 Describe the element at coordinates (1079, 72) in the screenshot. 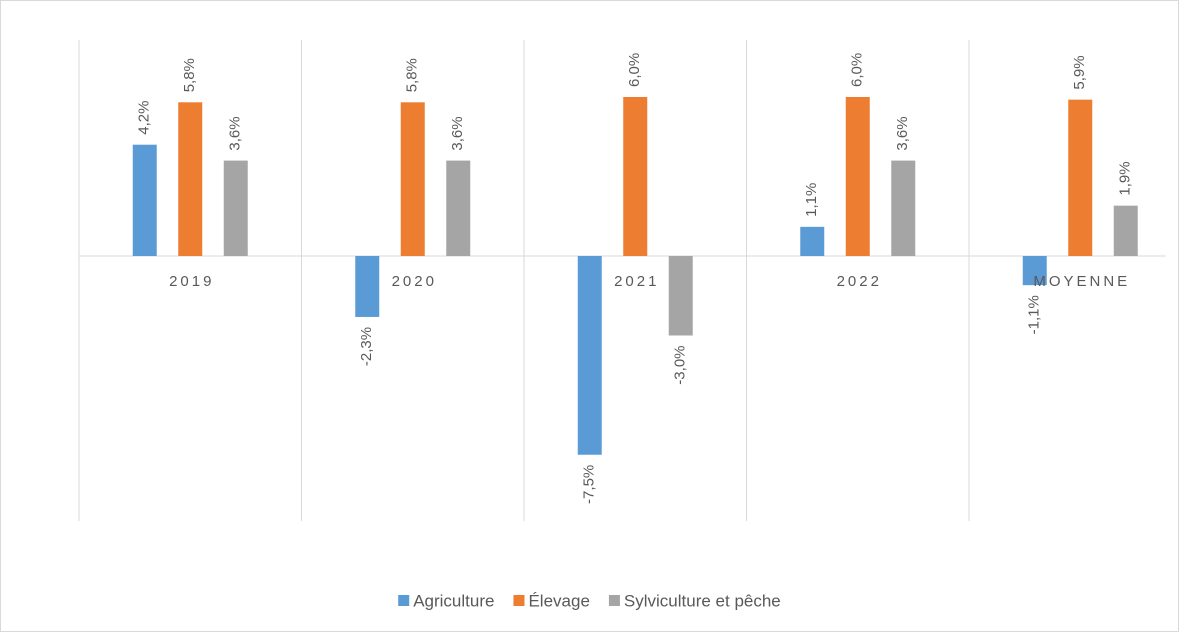

I see `value-label: 5,9%` at that location.